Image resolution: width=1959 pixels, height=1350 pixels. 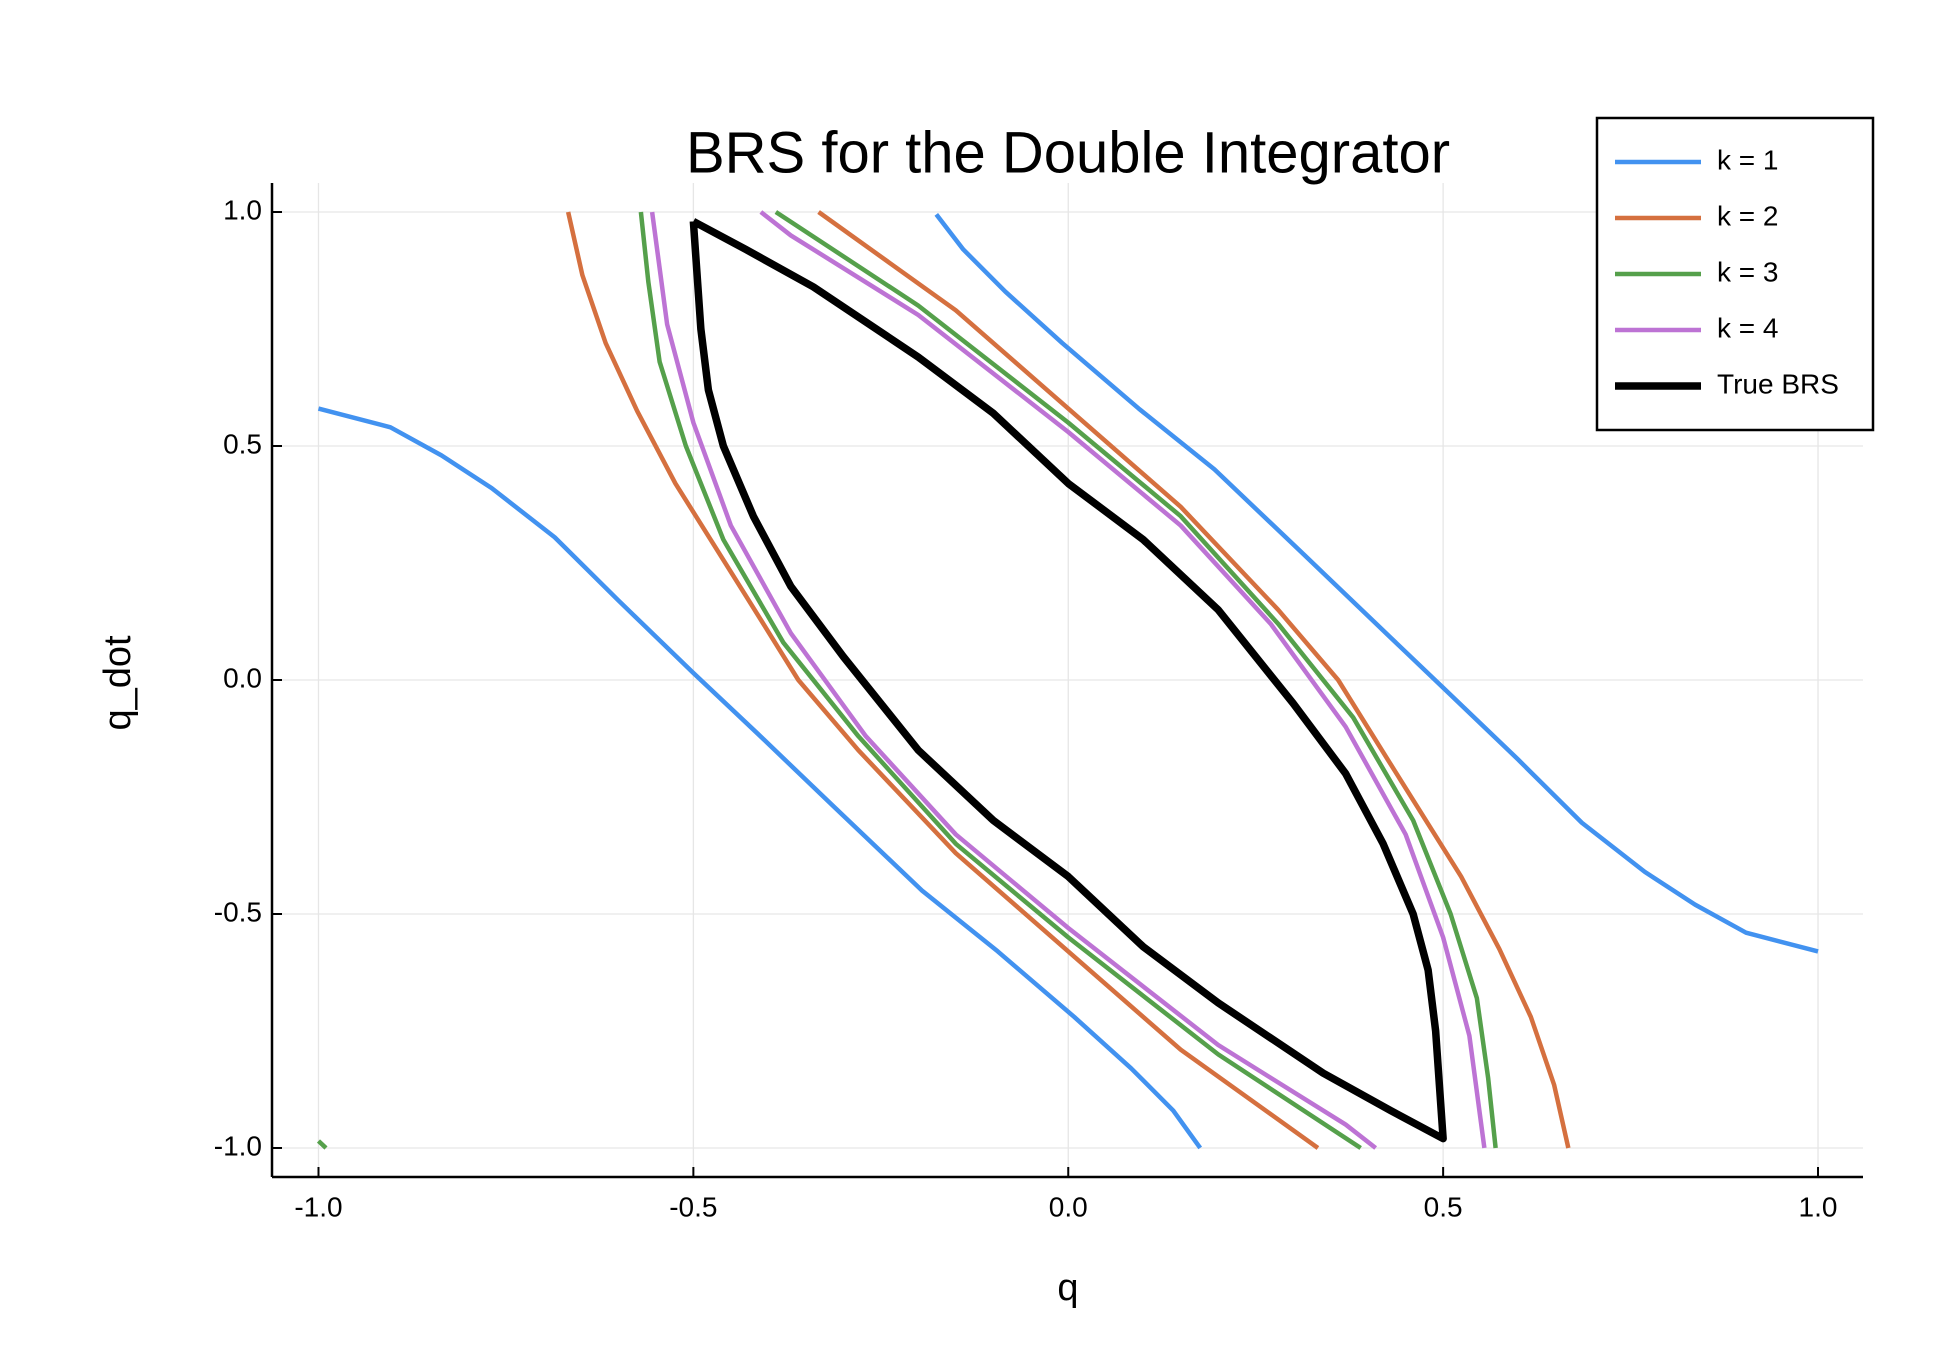 I want to click on y-tick-label: 0.5, so click(x=242, y=443).